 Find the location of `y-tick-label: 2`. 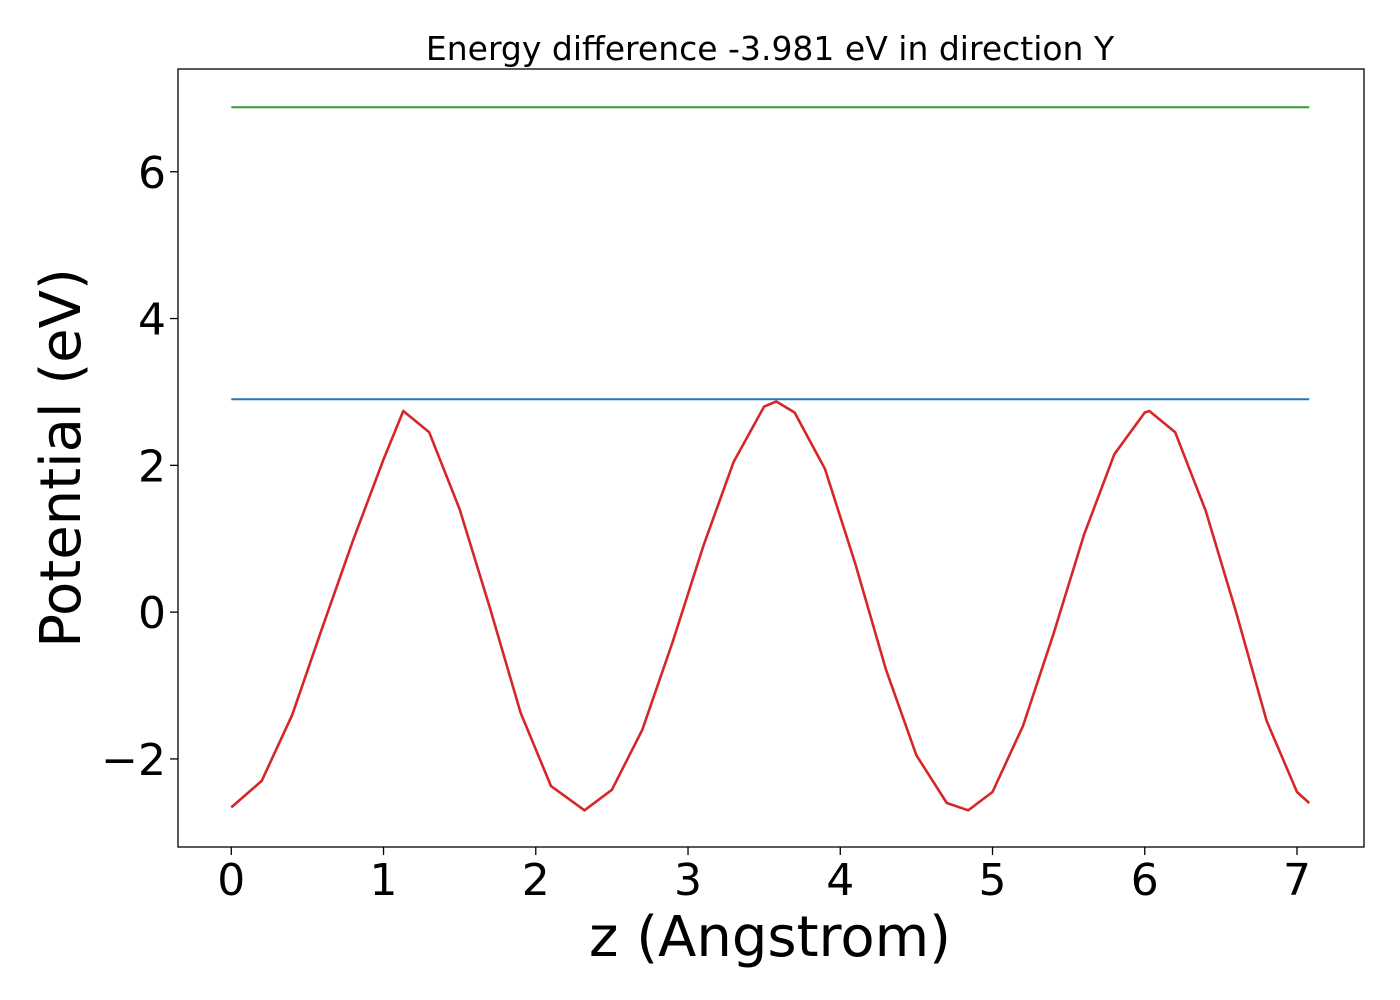

y-tick-label: 2 is located at coordinates (152, 466).